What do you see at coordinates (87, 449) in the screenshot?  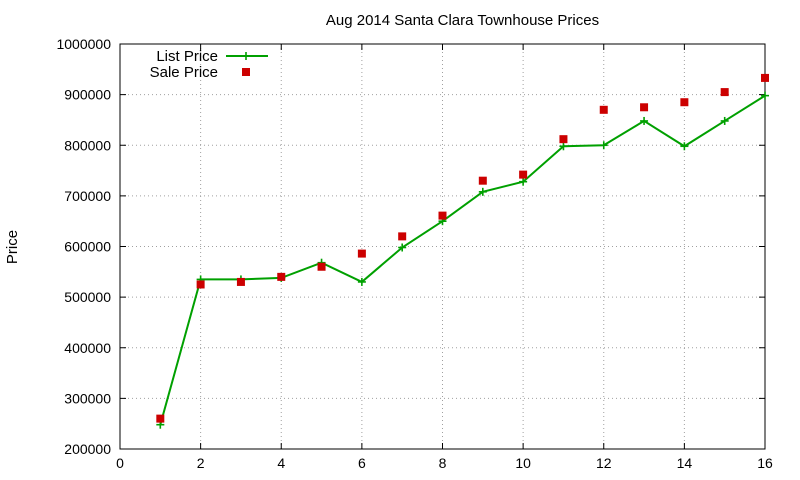 I see `y-tick-label: 200000` at bounding box center [87, 449].